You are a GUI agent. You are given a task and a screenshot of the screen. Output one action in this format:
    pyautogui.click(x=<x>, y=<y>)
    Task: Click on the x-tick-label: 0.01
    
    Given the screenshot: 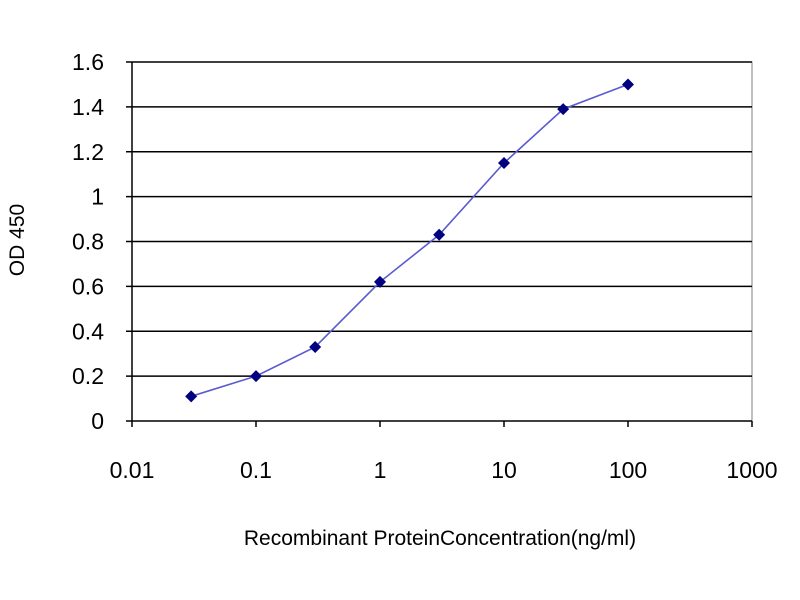 What is the action you would take?
    pyautogui.click(x=132, y=470)
    